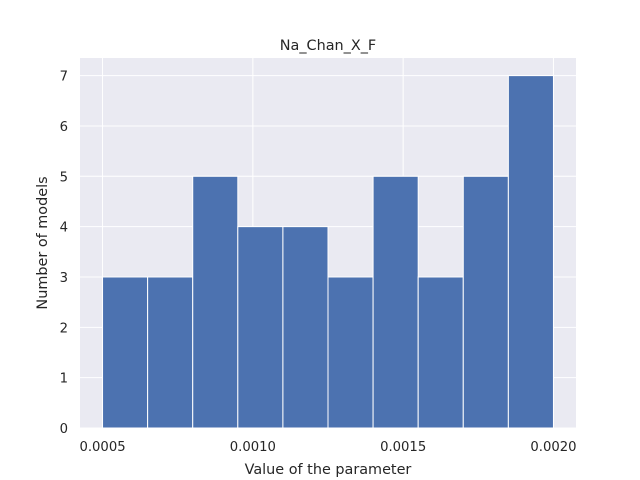 Image resolution: width=640 pixels, height=480 pixels. I want to click on y-axis-label: Number of models, so click(43, 242).